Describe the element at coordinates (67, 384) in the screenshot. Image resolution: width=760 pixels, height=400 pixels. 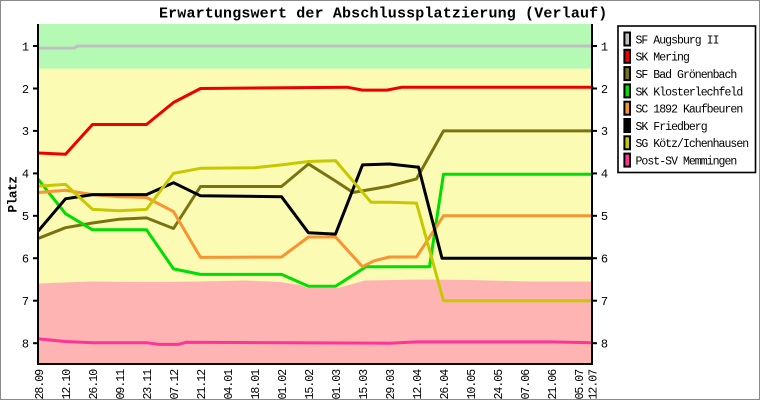
I see `svg-text: 12.10` at that location.